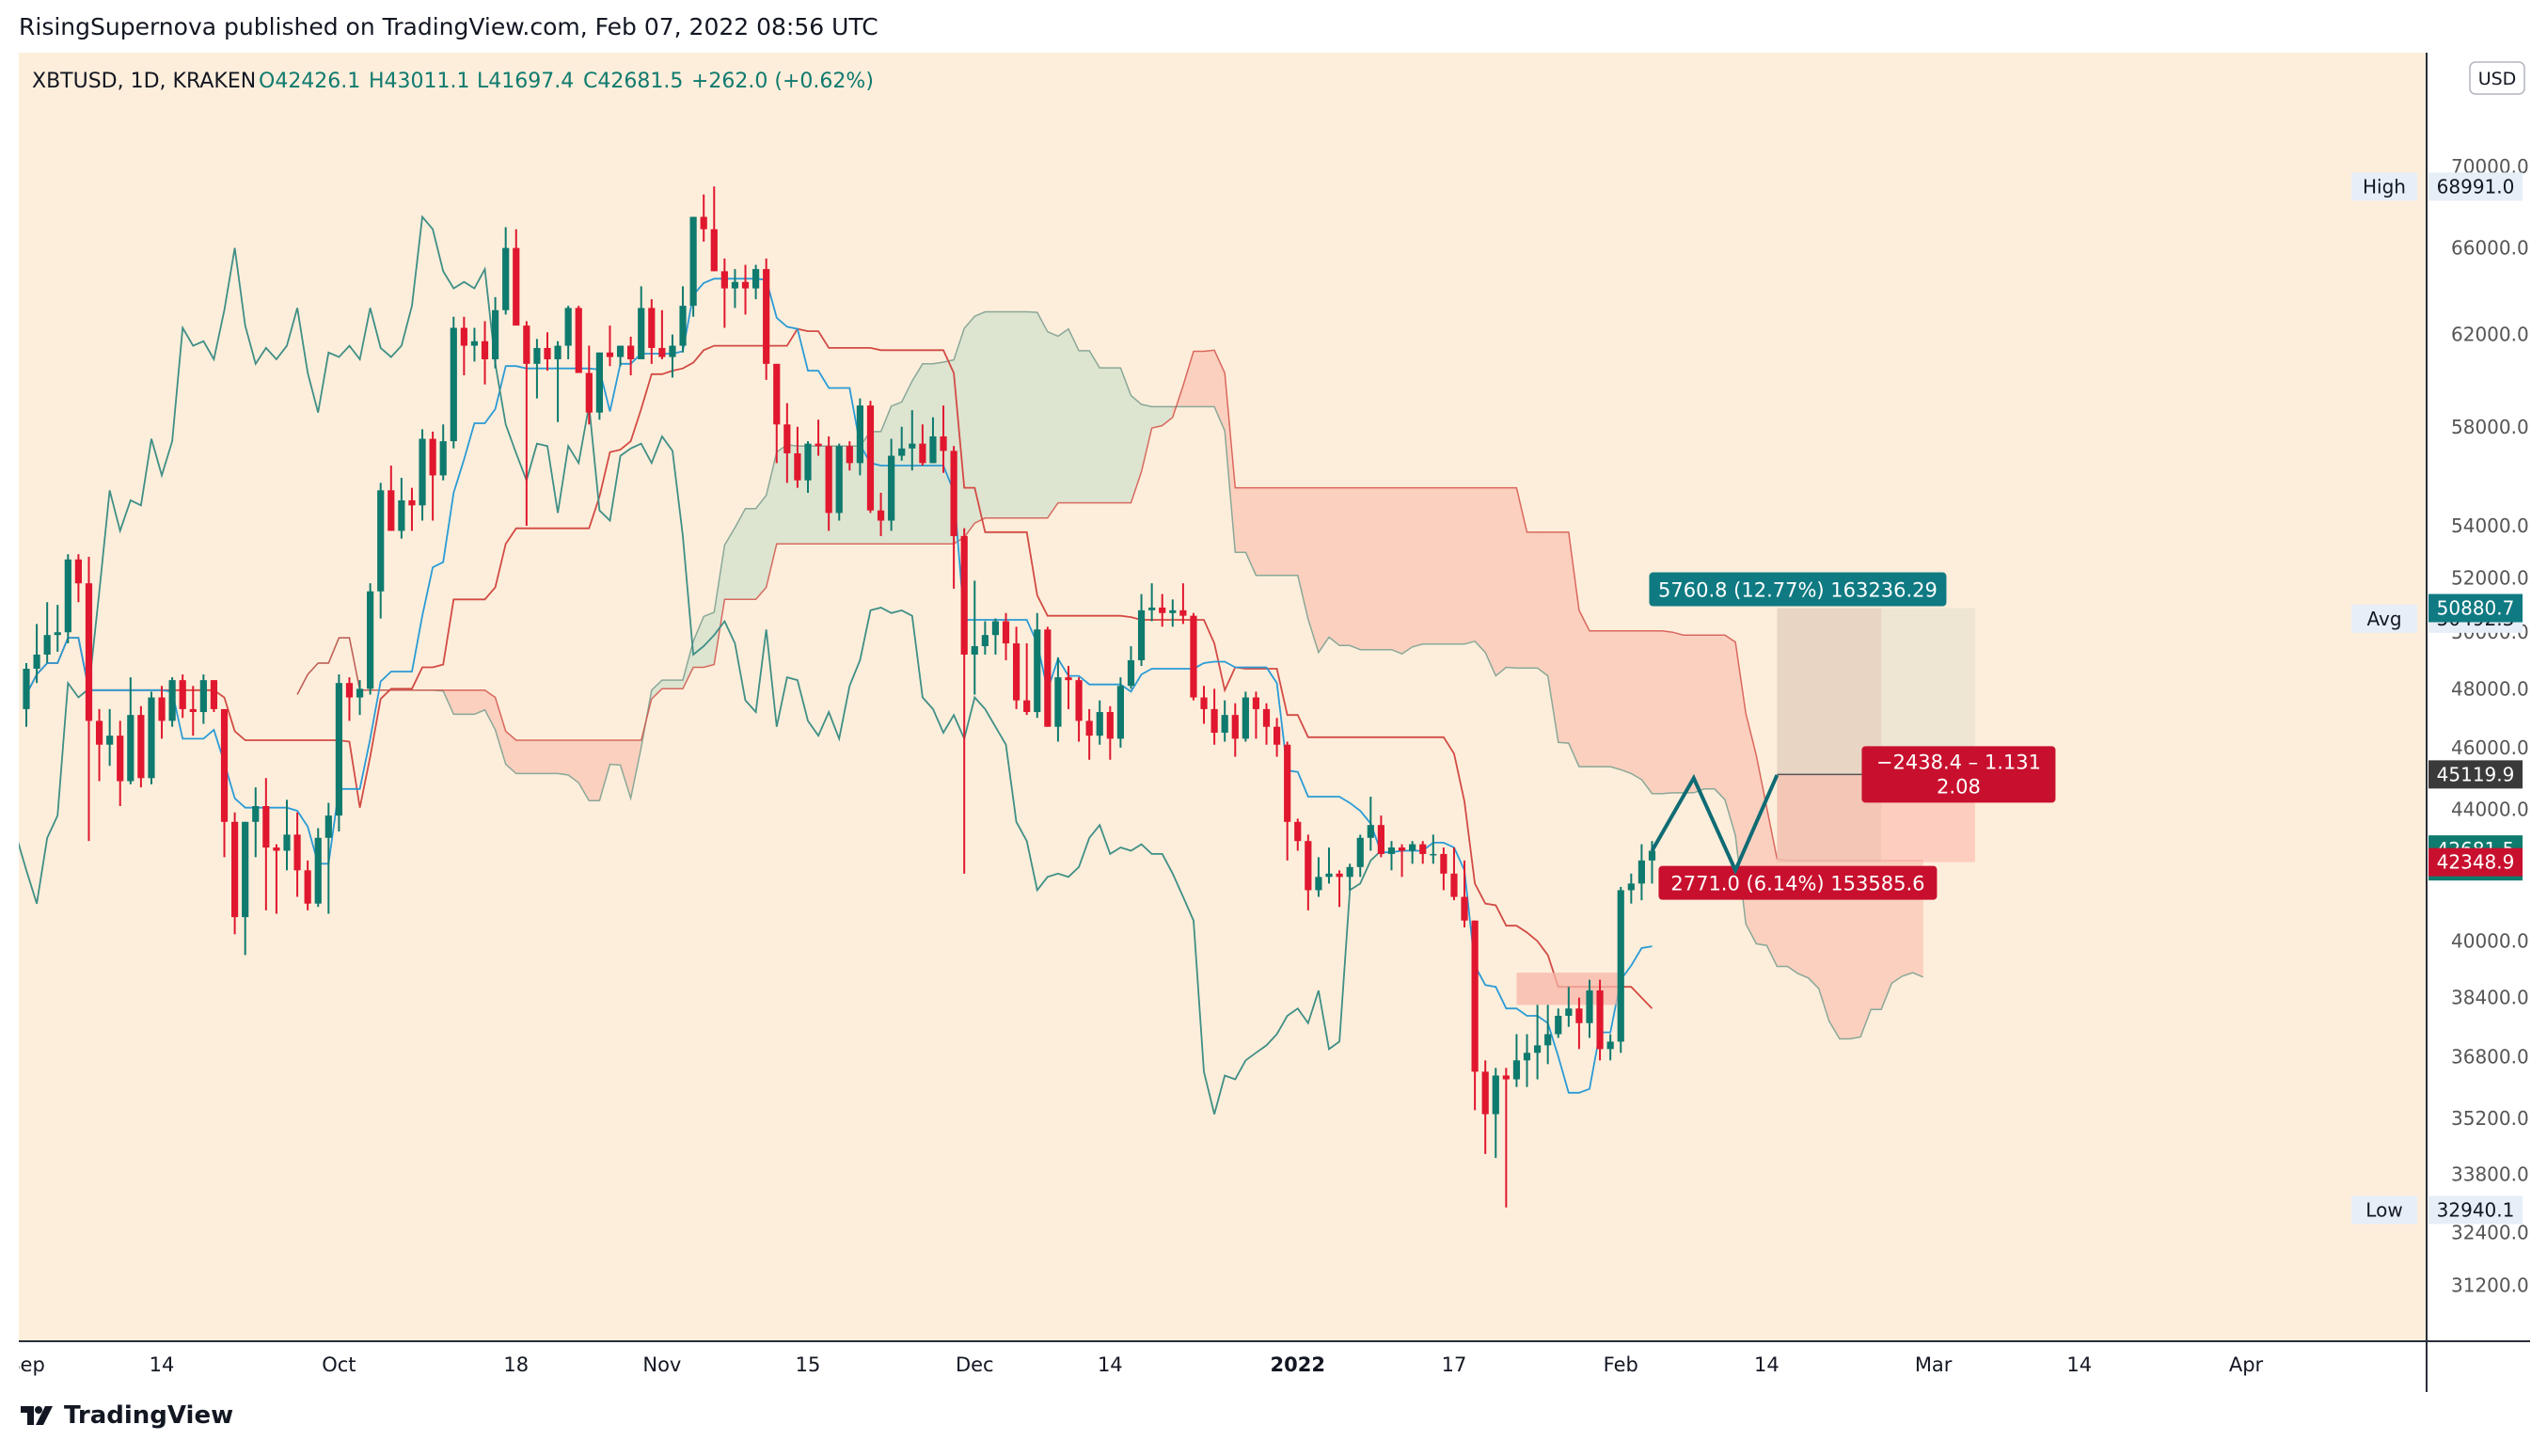 This screenshot has width=2547, height=1456. I want to click on stat-tag-bg, so click(2384, 618).